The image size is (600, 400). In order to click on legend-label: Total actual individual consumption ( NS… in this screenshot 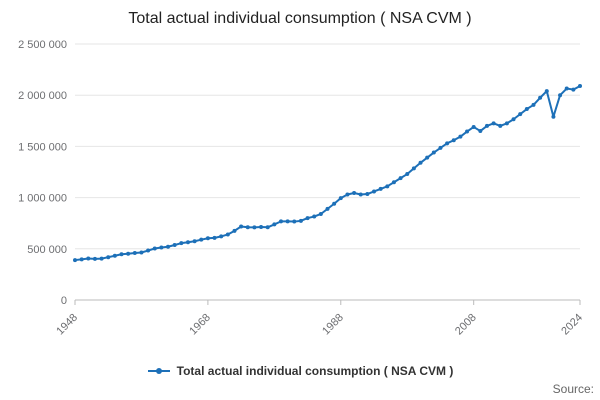, I will do `click(315, 371)`.